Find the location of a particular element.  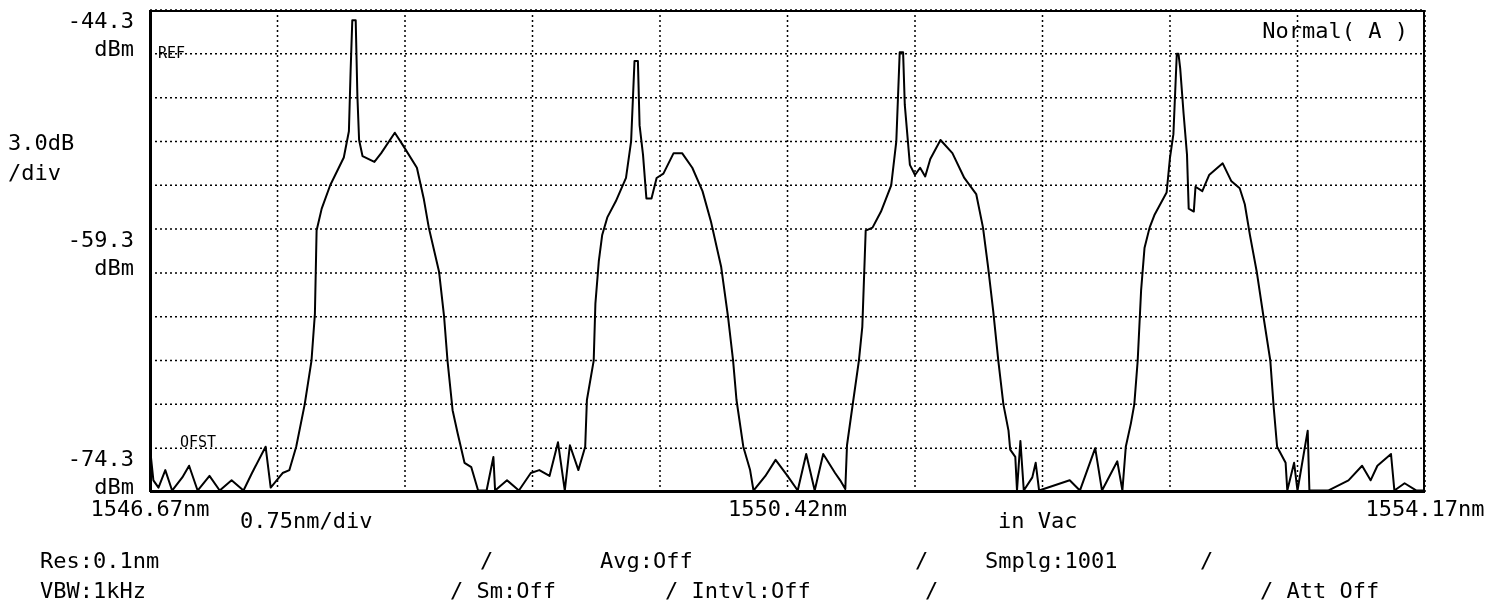

text: / Intvl:Off is located at coordinates (738, 590).